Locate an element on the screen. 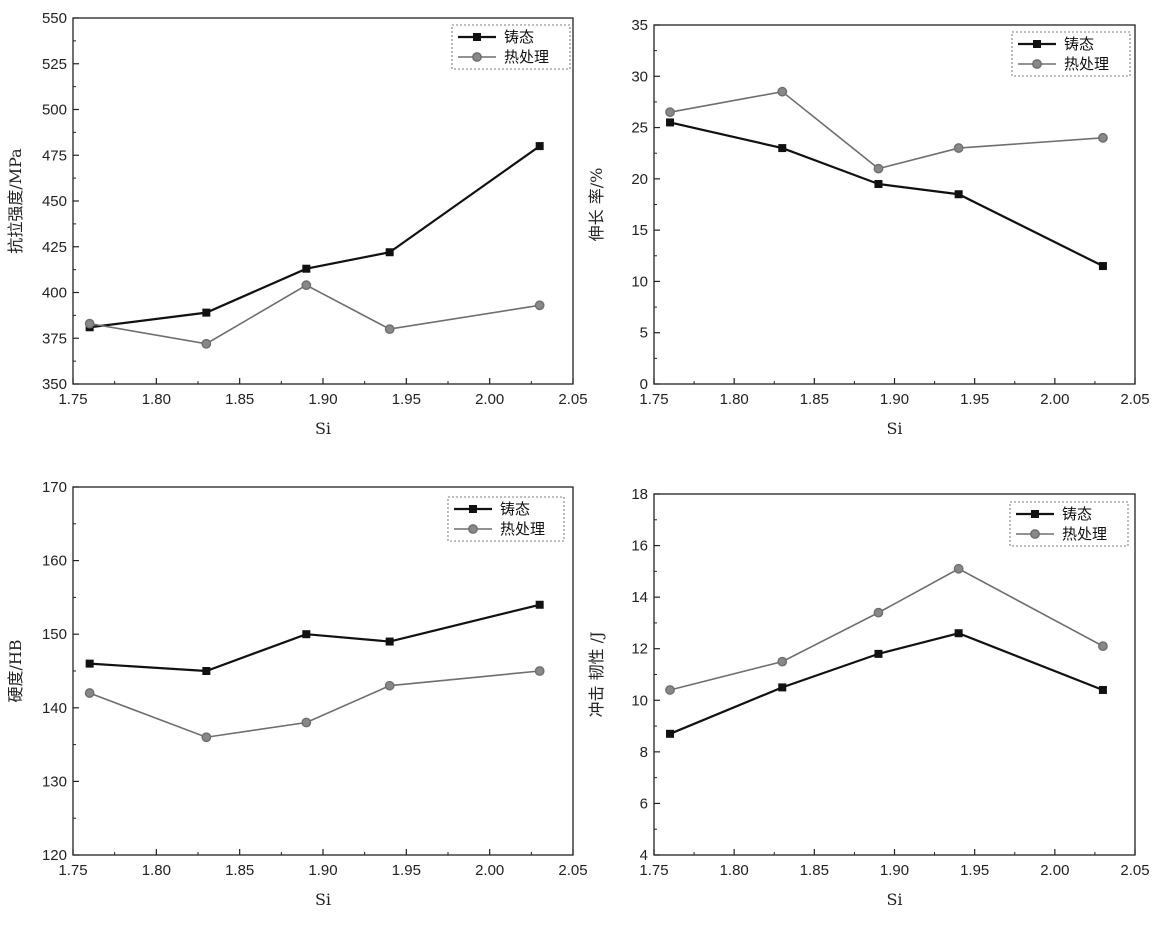 Image resolution: width=1168 pixels, height=926 pixels. y-axis-title: 抗拉强度/MPa is located at coordinates (15, 201).